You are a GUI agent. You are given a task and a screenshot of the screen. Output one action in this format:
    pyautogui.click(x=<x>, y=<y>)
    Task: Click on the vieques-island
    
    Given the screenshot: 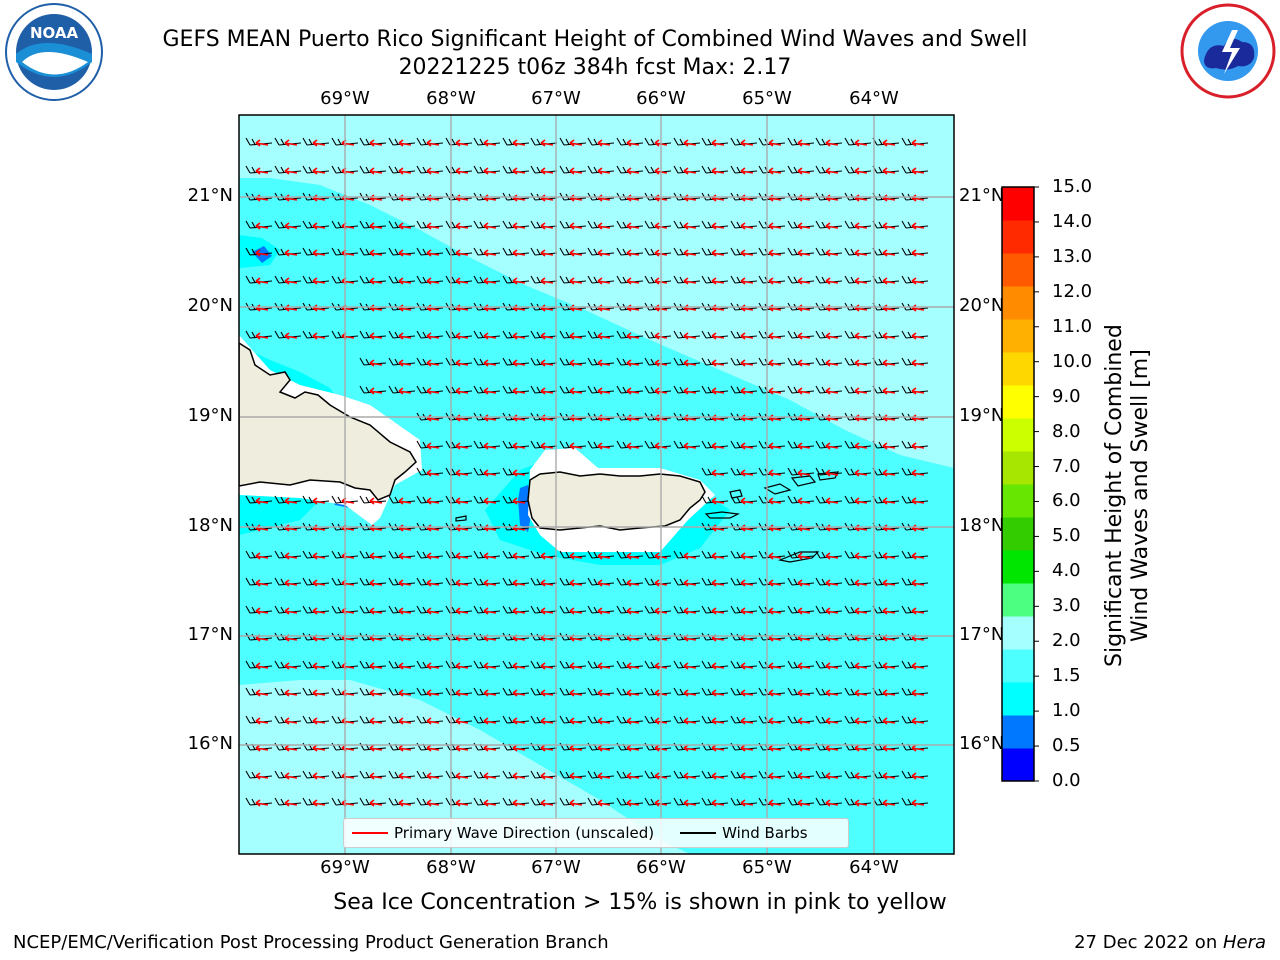 What is the action you would take?
    pyautogui.click(x=722, y=515)
    